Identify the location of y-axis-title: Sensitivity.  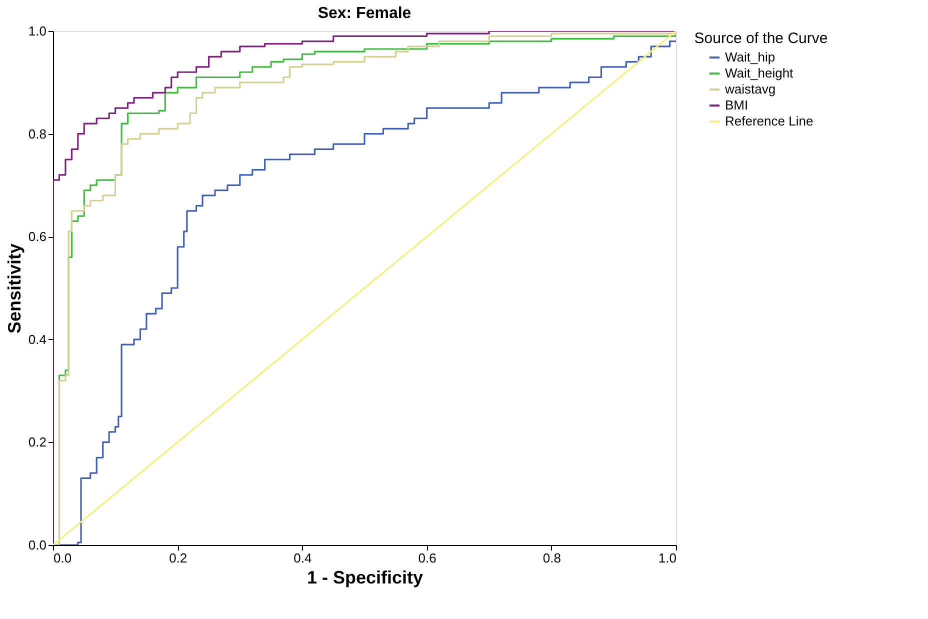
(14, 288).